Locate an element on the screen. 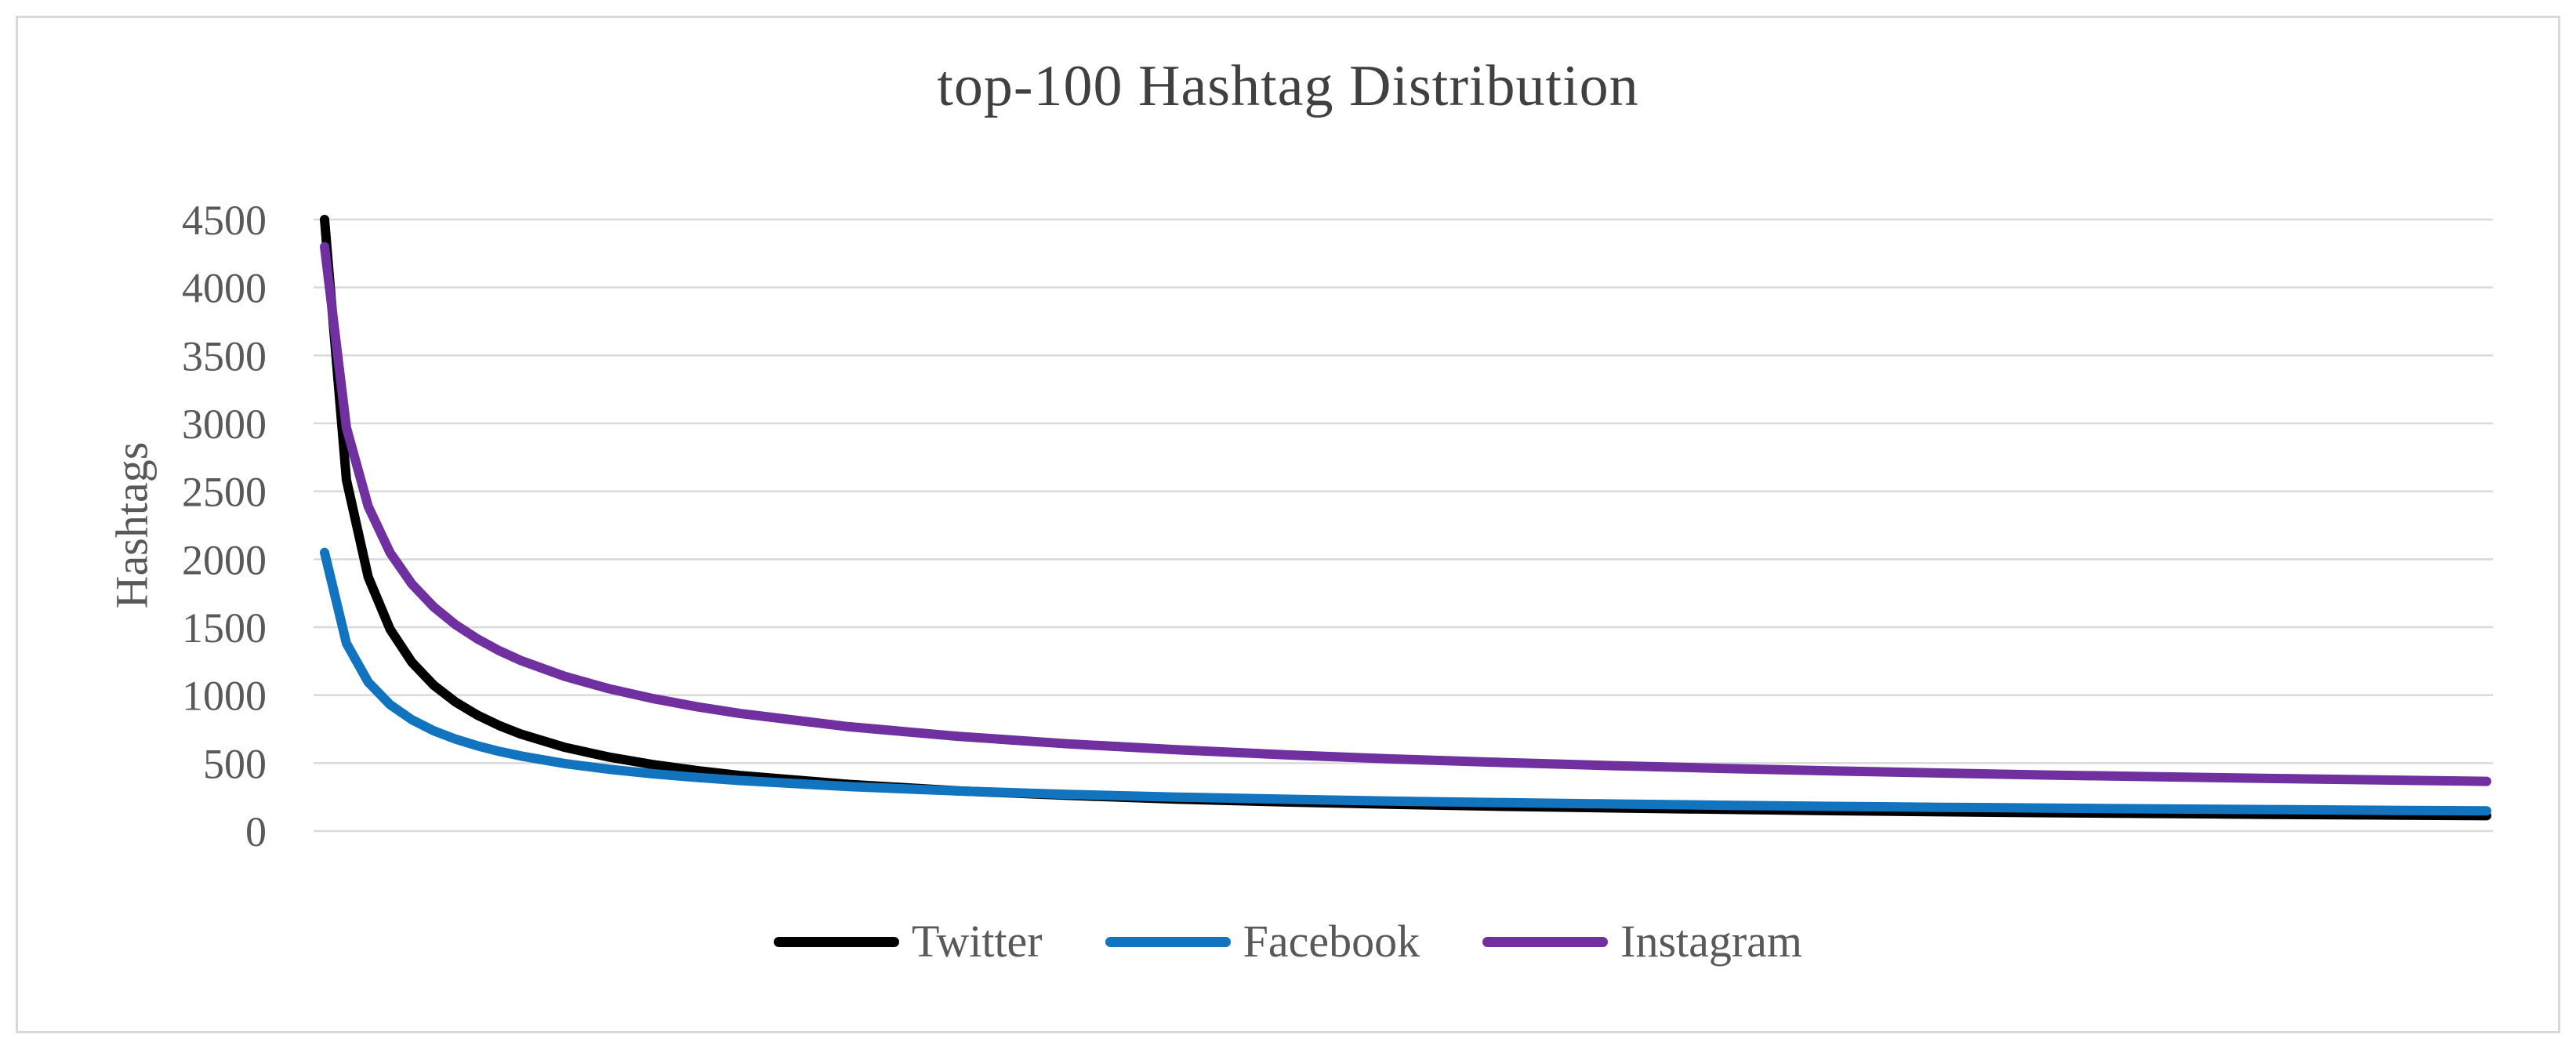 Image resolution: width=2576 pixels, height=1049 pixels. legend: Twitter Facebook Instagram is located at coordinates (1288, 942).